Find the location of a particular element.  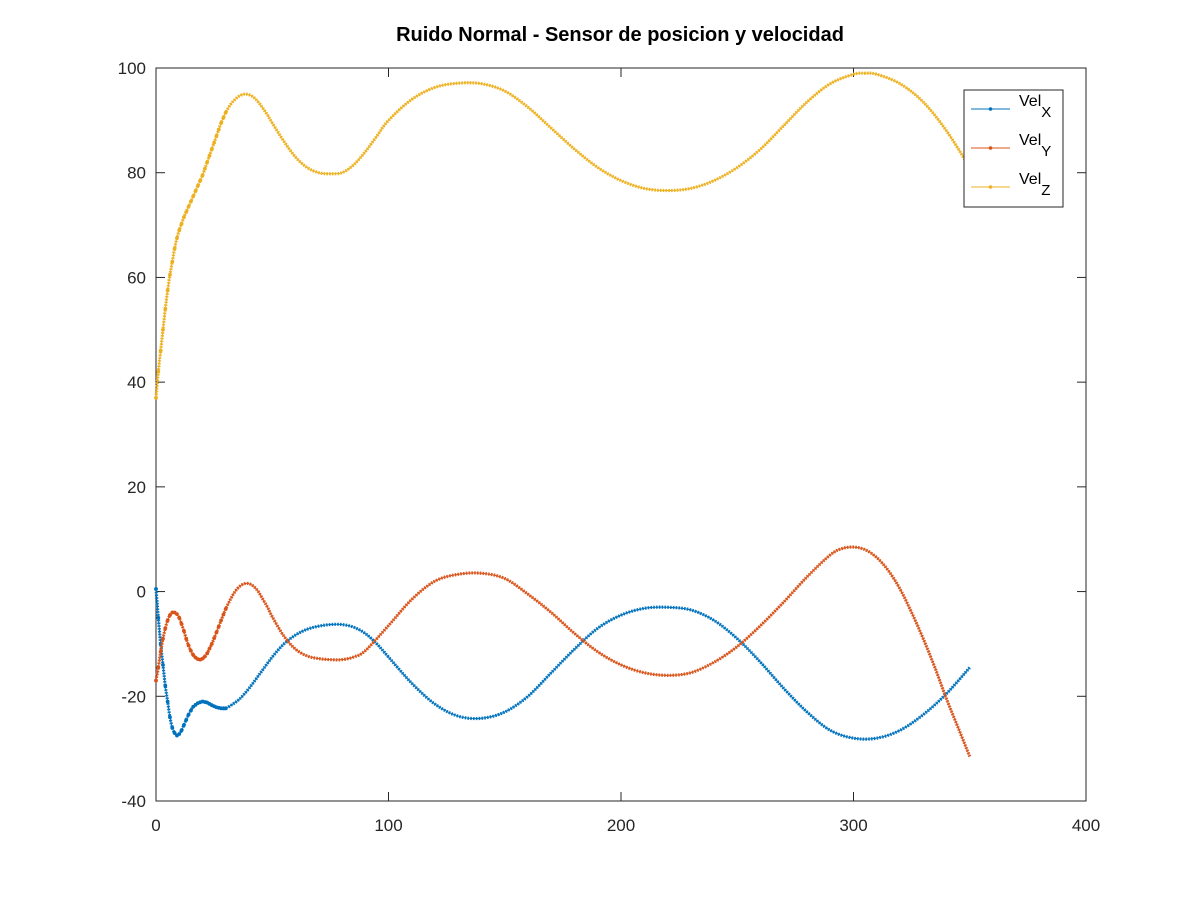

y-tick-label: -40 is located at coordinates (133, 801).